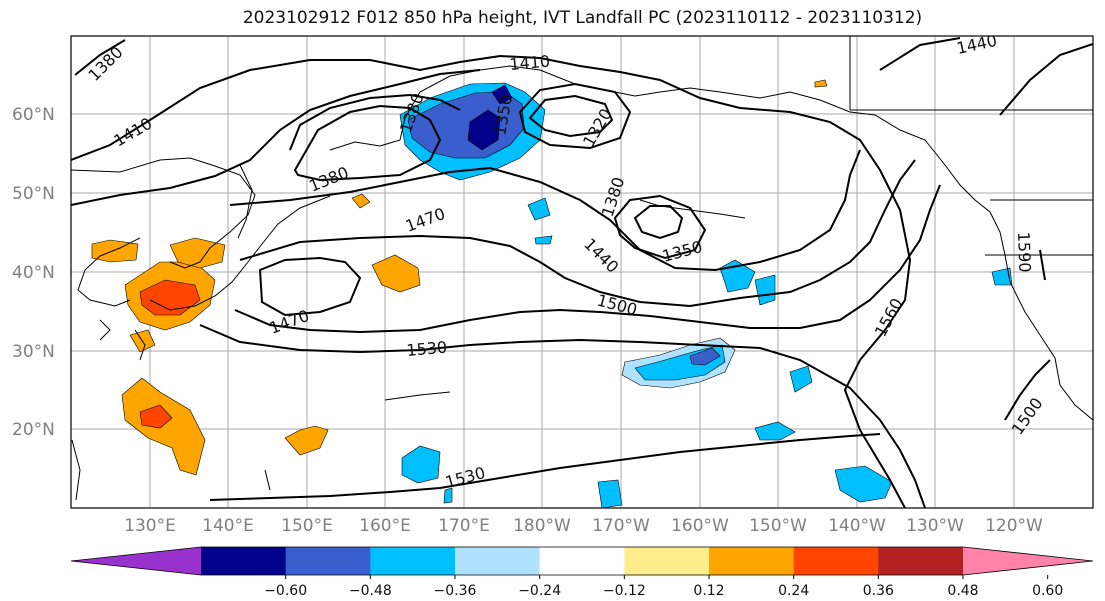  Describe the element at coordinates (935, 526) in the screenshot. I see `lon-label: 130°W` at that location.